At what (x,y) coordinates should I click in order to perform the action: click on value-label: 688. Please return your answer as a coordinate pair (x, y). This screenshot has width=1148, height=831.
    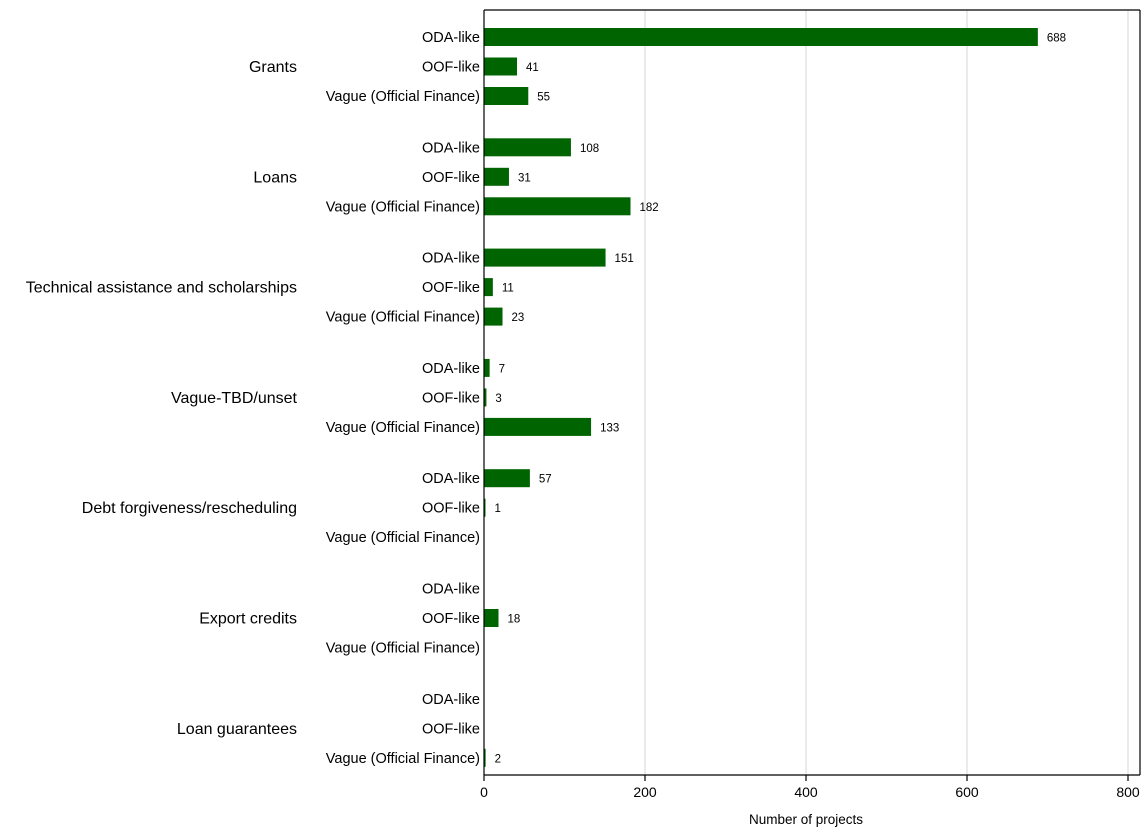
    Looking at the image, I should click on (1056, 39).